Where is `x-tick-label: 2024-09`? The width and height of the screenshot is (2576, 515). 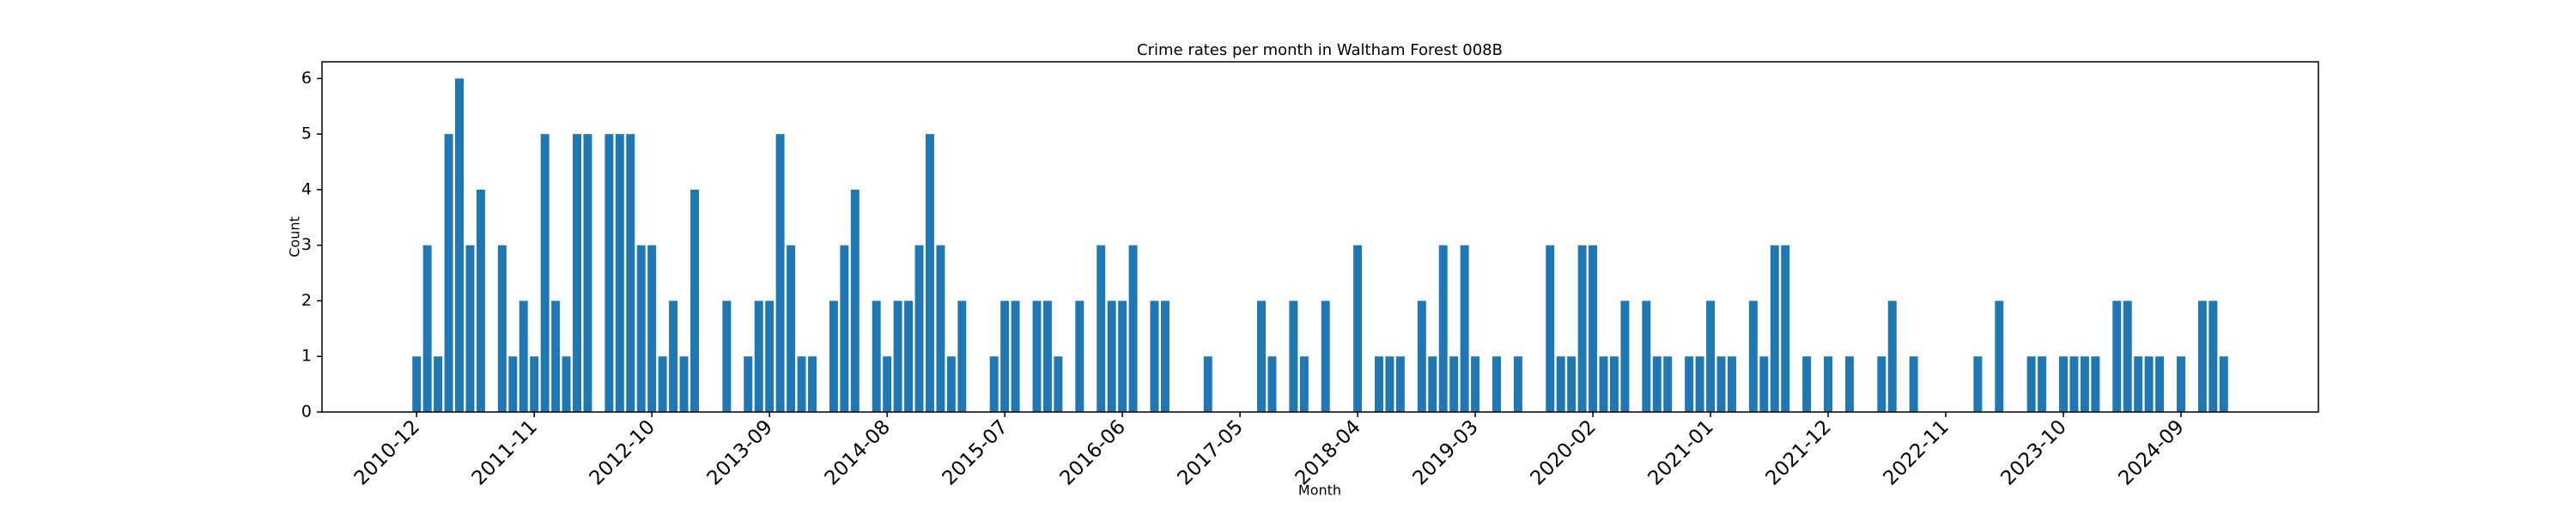
x-tick-label: 2024-09 is located at coordinates (2151, 452).